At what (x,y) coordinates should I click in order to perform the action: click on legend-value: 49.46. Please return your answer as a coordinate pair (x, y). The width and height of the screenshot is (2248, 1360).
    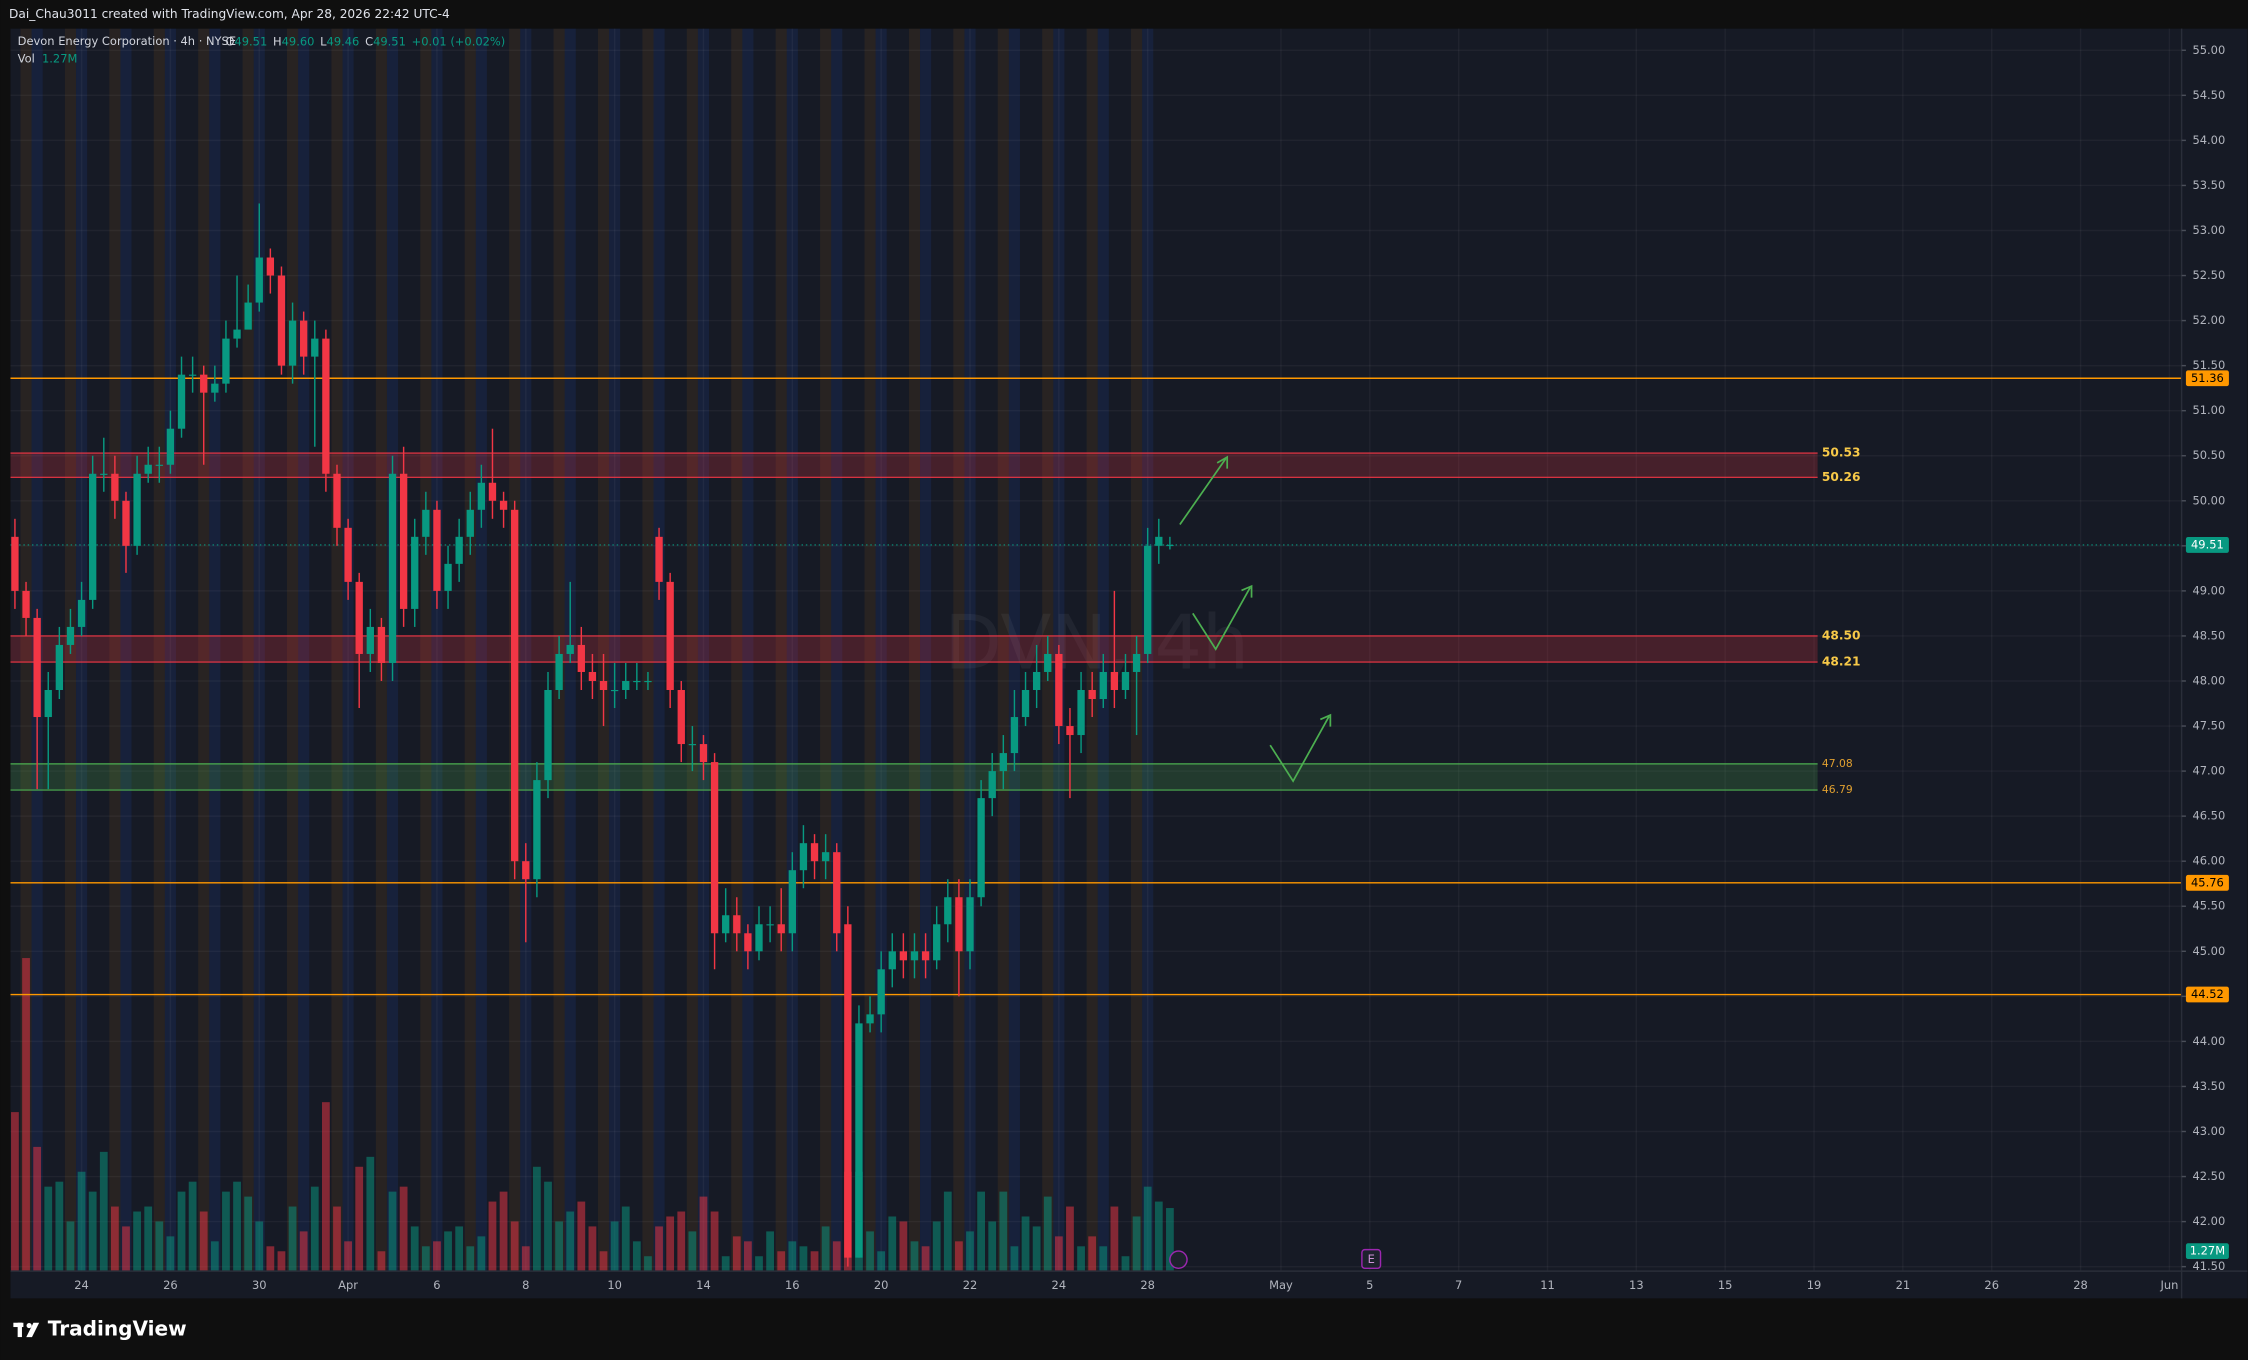
    Looking at the image, I should click on (343, 41).